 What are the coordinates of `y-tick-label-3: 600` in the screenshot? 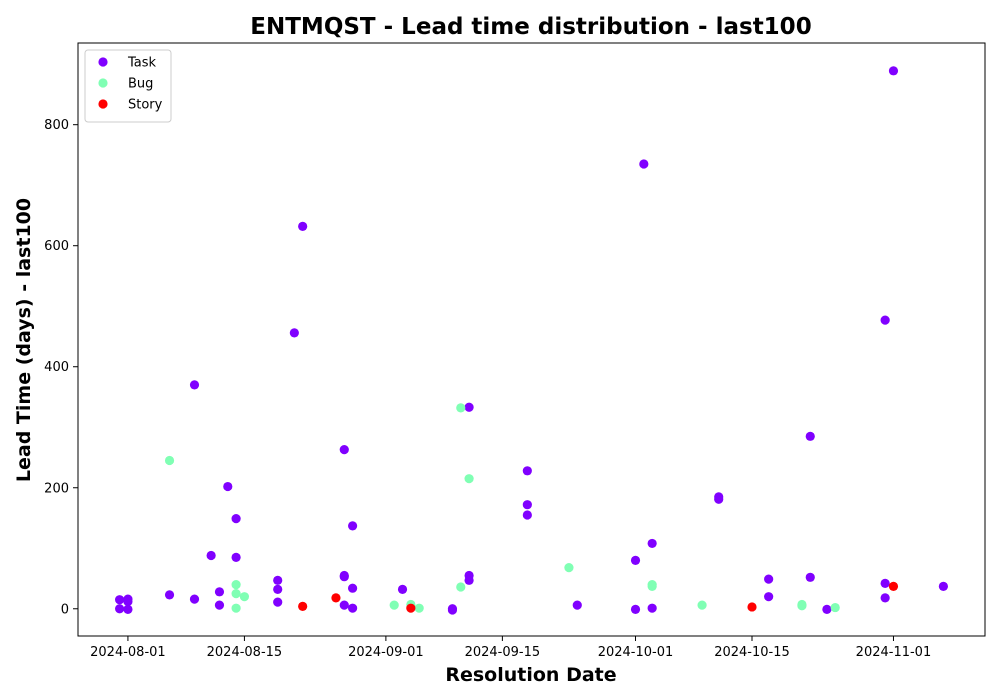 It's located at (56, 246).